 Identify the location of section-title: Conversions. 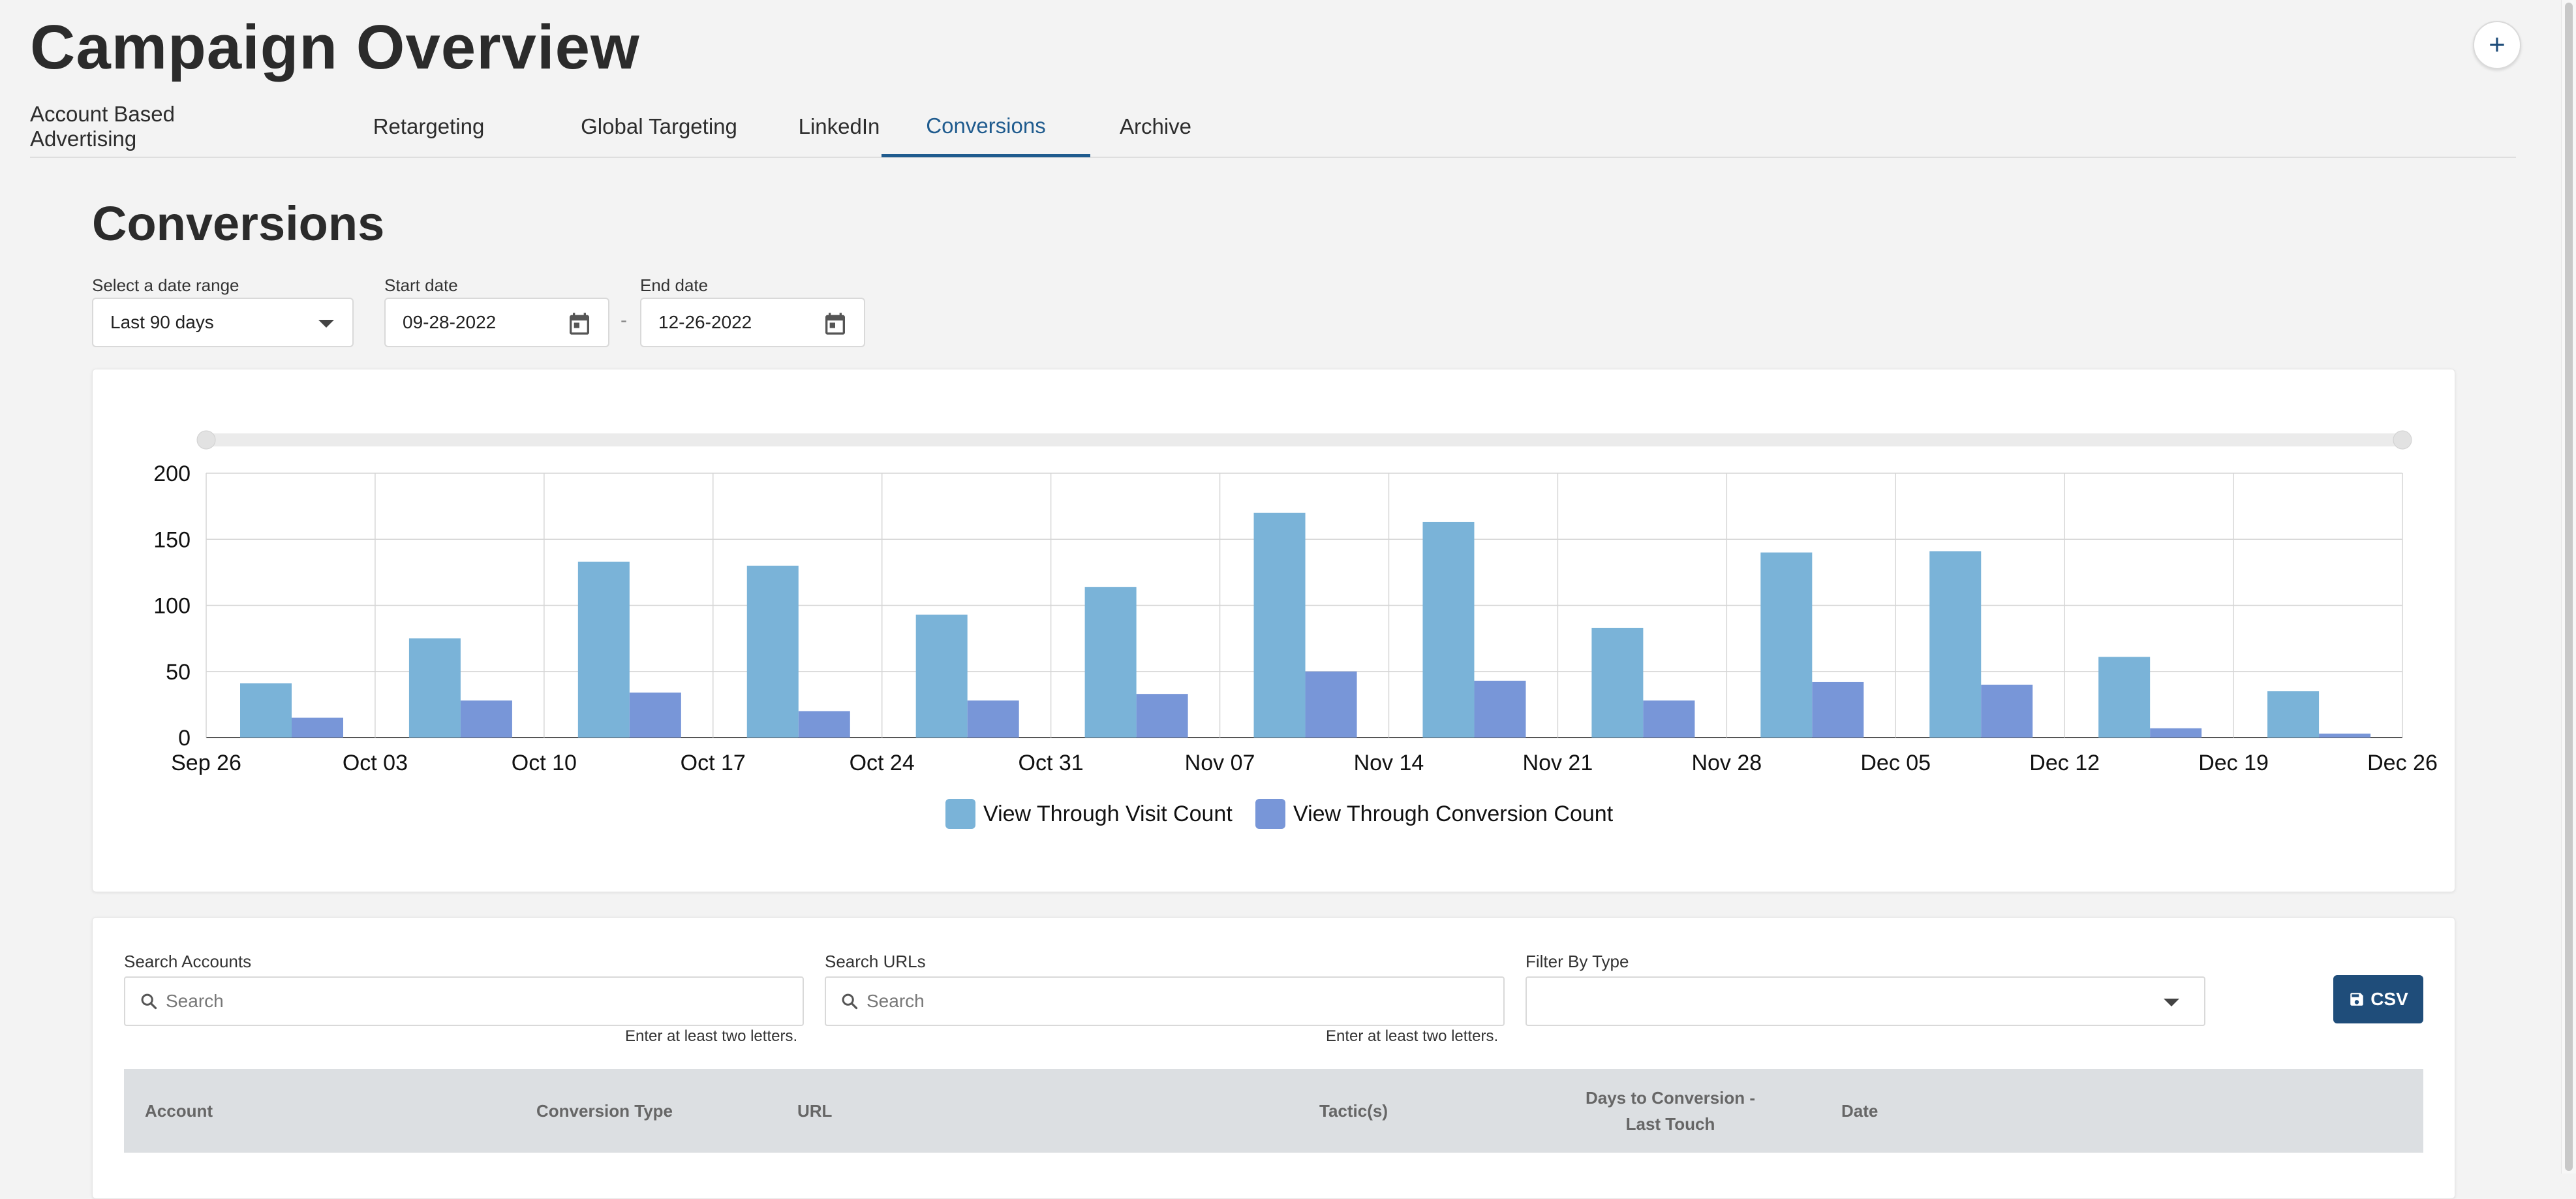
(238, 223).